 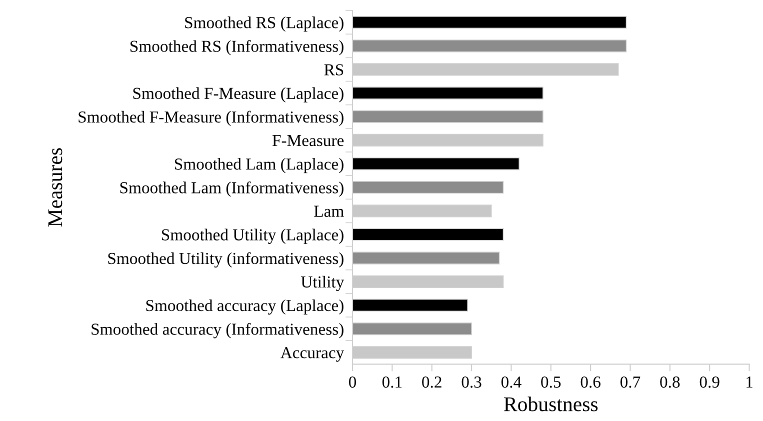 I want to click on y-tick-label: Smoothed F-Measure (Laplace), so click(x=238, y=94).